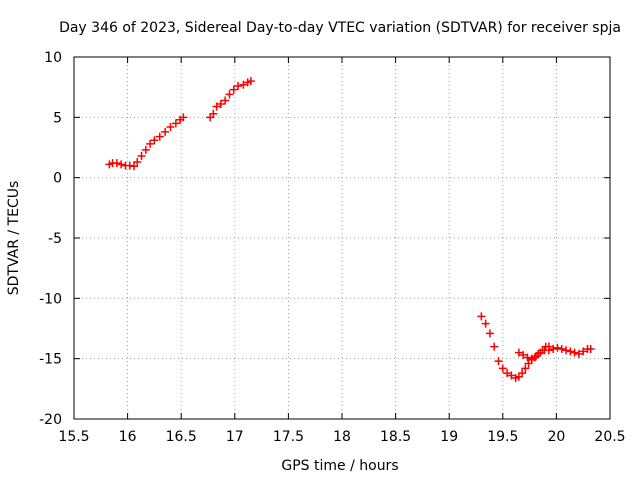 This screenshot has height=480, width=640. I want to click on x-tick-label: 20.5, so click(609, 437).